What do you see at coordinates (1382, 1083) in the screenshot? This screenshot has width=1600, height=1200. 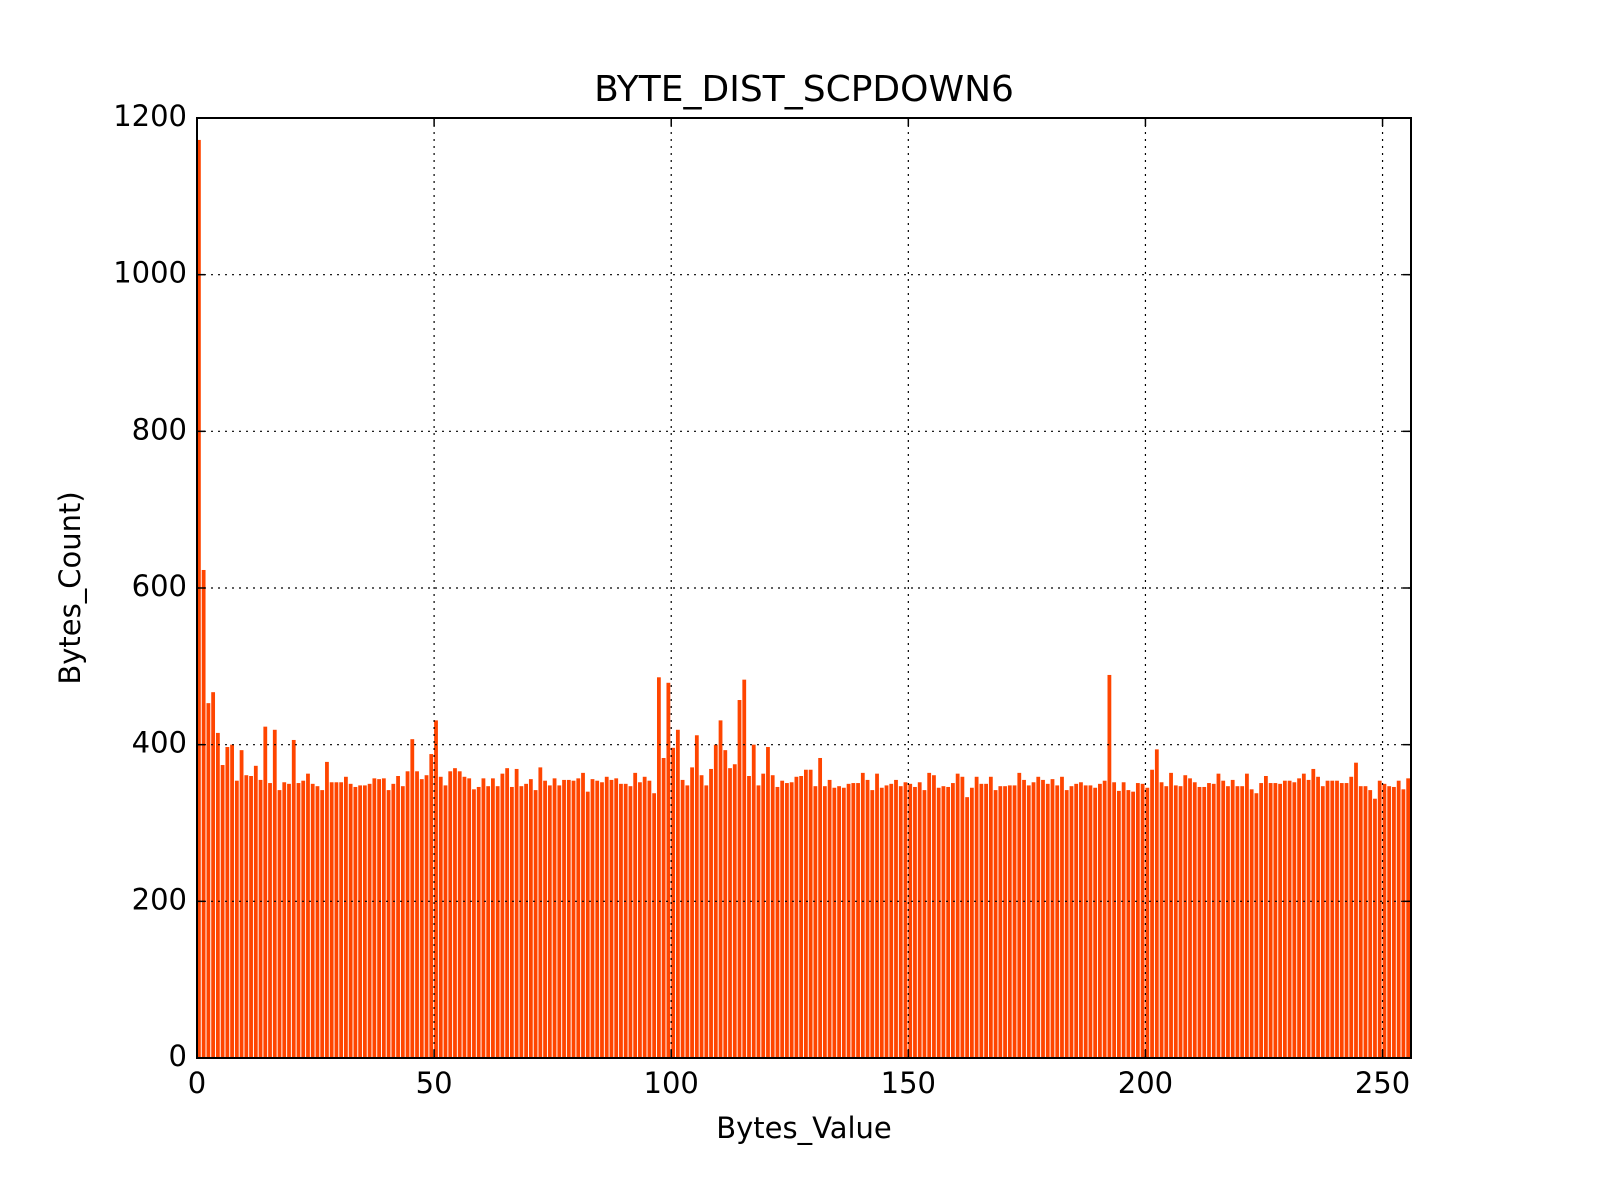 I see `x-tick-label: 250` at bounding box center [1382, 1083].